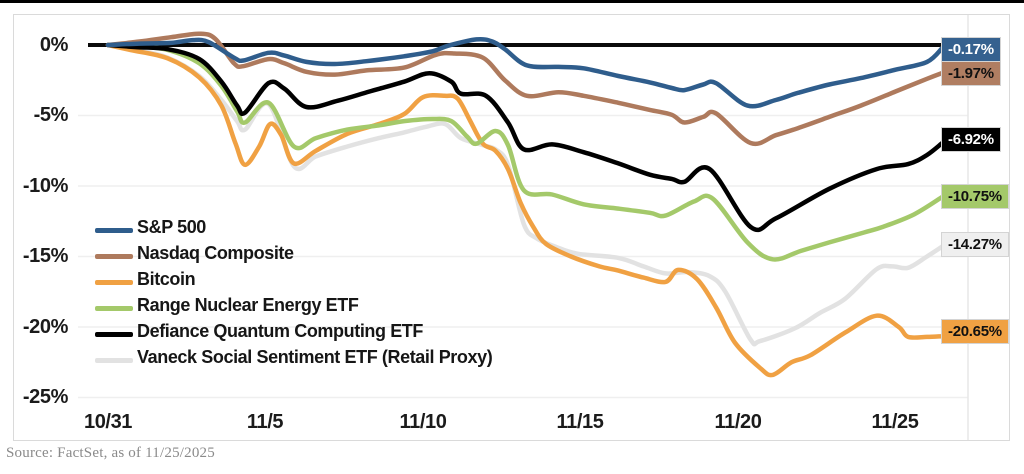 This screenshot has height=474, width=1024. What do you see at coordinates (171, 227) in the screenshot?
I see `legend-label: S&P 500` at bounding box center [171, 227].